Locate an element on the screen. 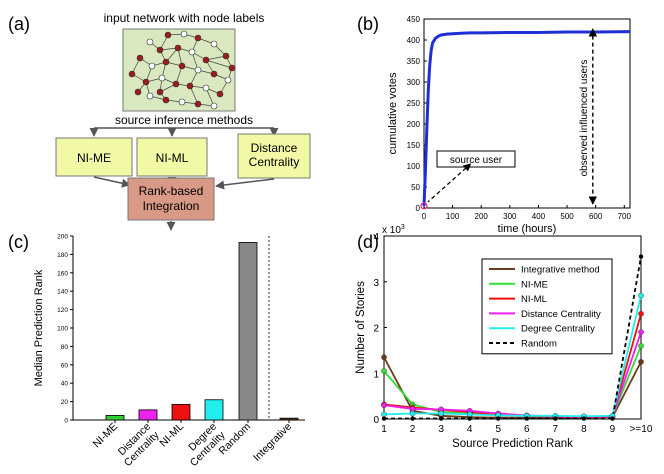 The height and width of the screenshot is (474, 664). y-tick-label-b: 350 is located at coordinates (414, 61).